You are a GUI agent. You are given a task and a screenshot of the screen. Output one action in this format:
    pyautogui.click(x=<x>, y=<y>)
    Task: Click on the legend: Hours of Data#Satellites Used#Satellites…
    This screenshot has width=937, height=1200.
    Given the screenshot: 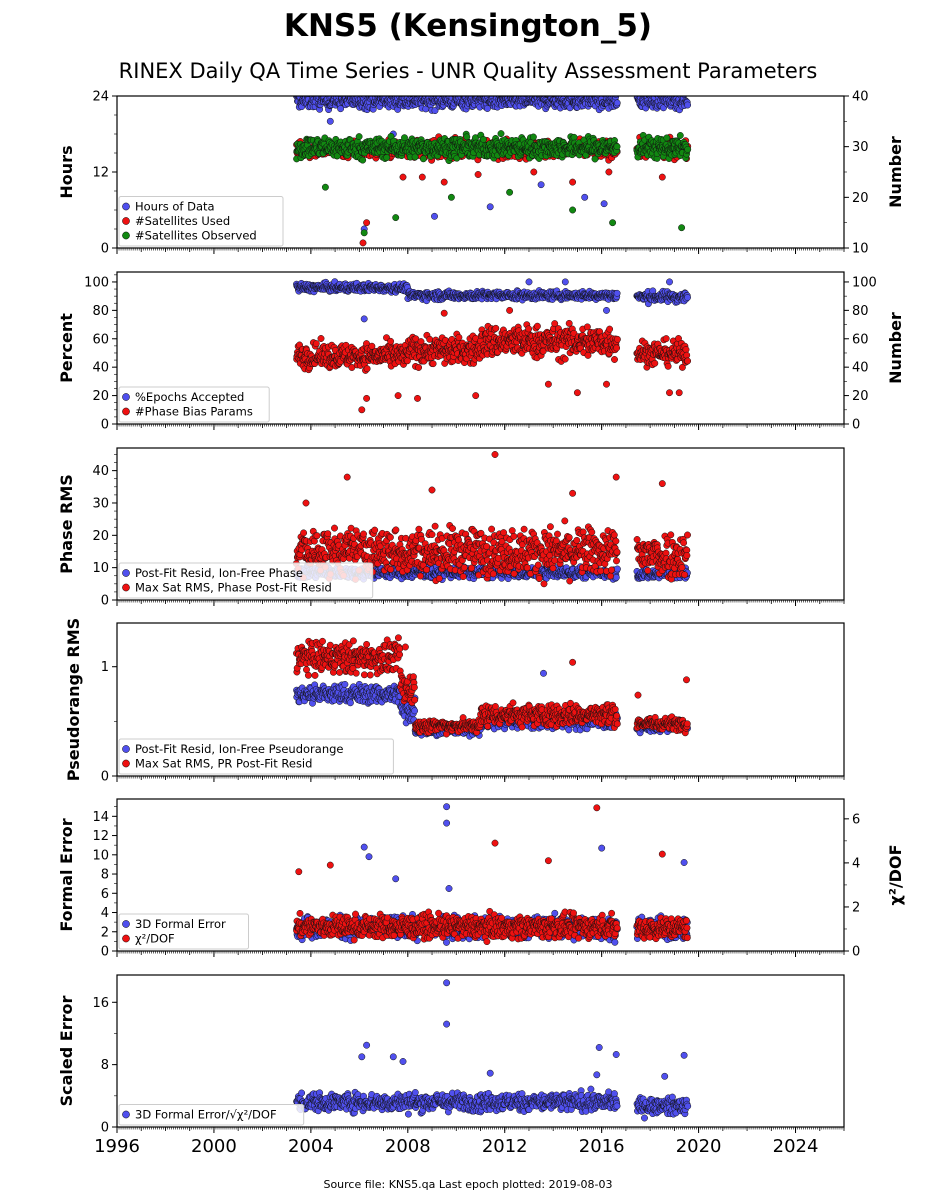 What is the action you would take?
    pyautogui.click(x=201, y=221)
    